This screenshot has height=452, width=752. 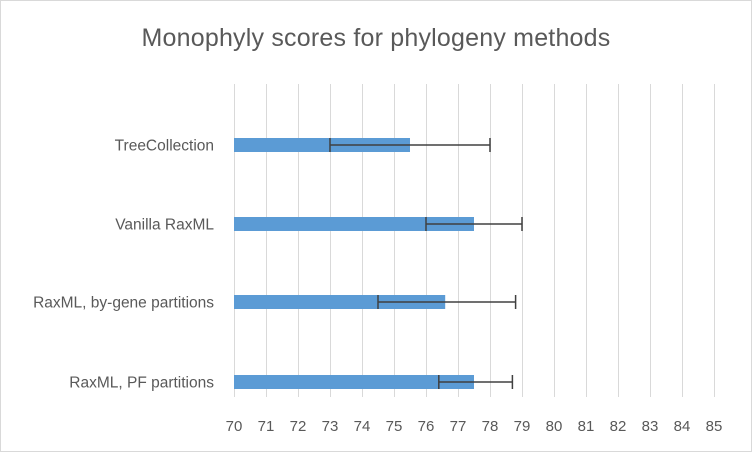 I want to click on bar-raxml-pf-partitions, so click(x=354, y=382).